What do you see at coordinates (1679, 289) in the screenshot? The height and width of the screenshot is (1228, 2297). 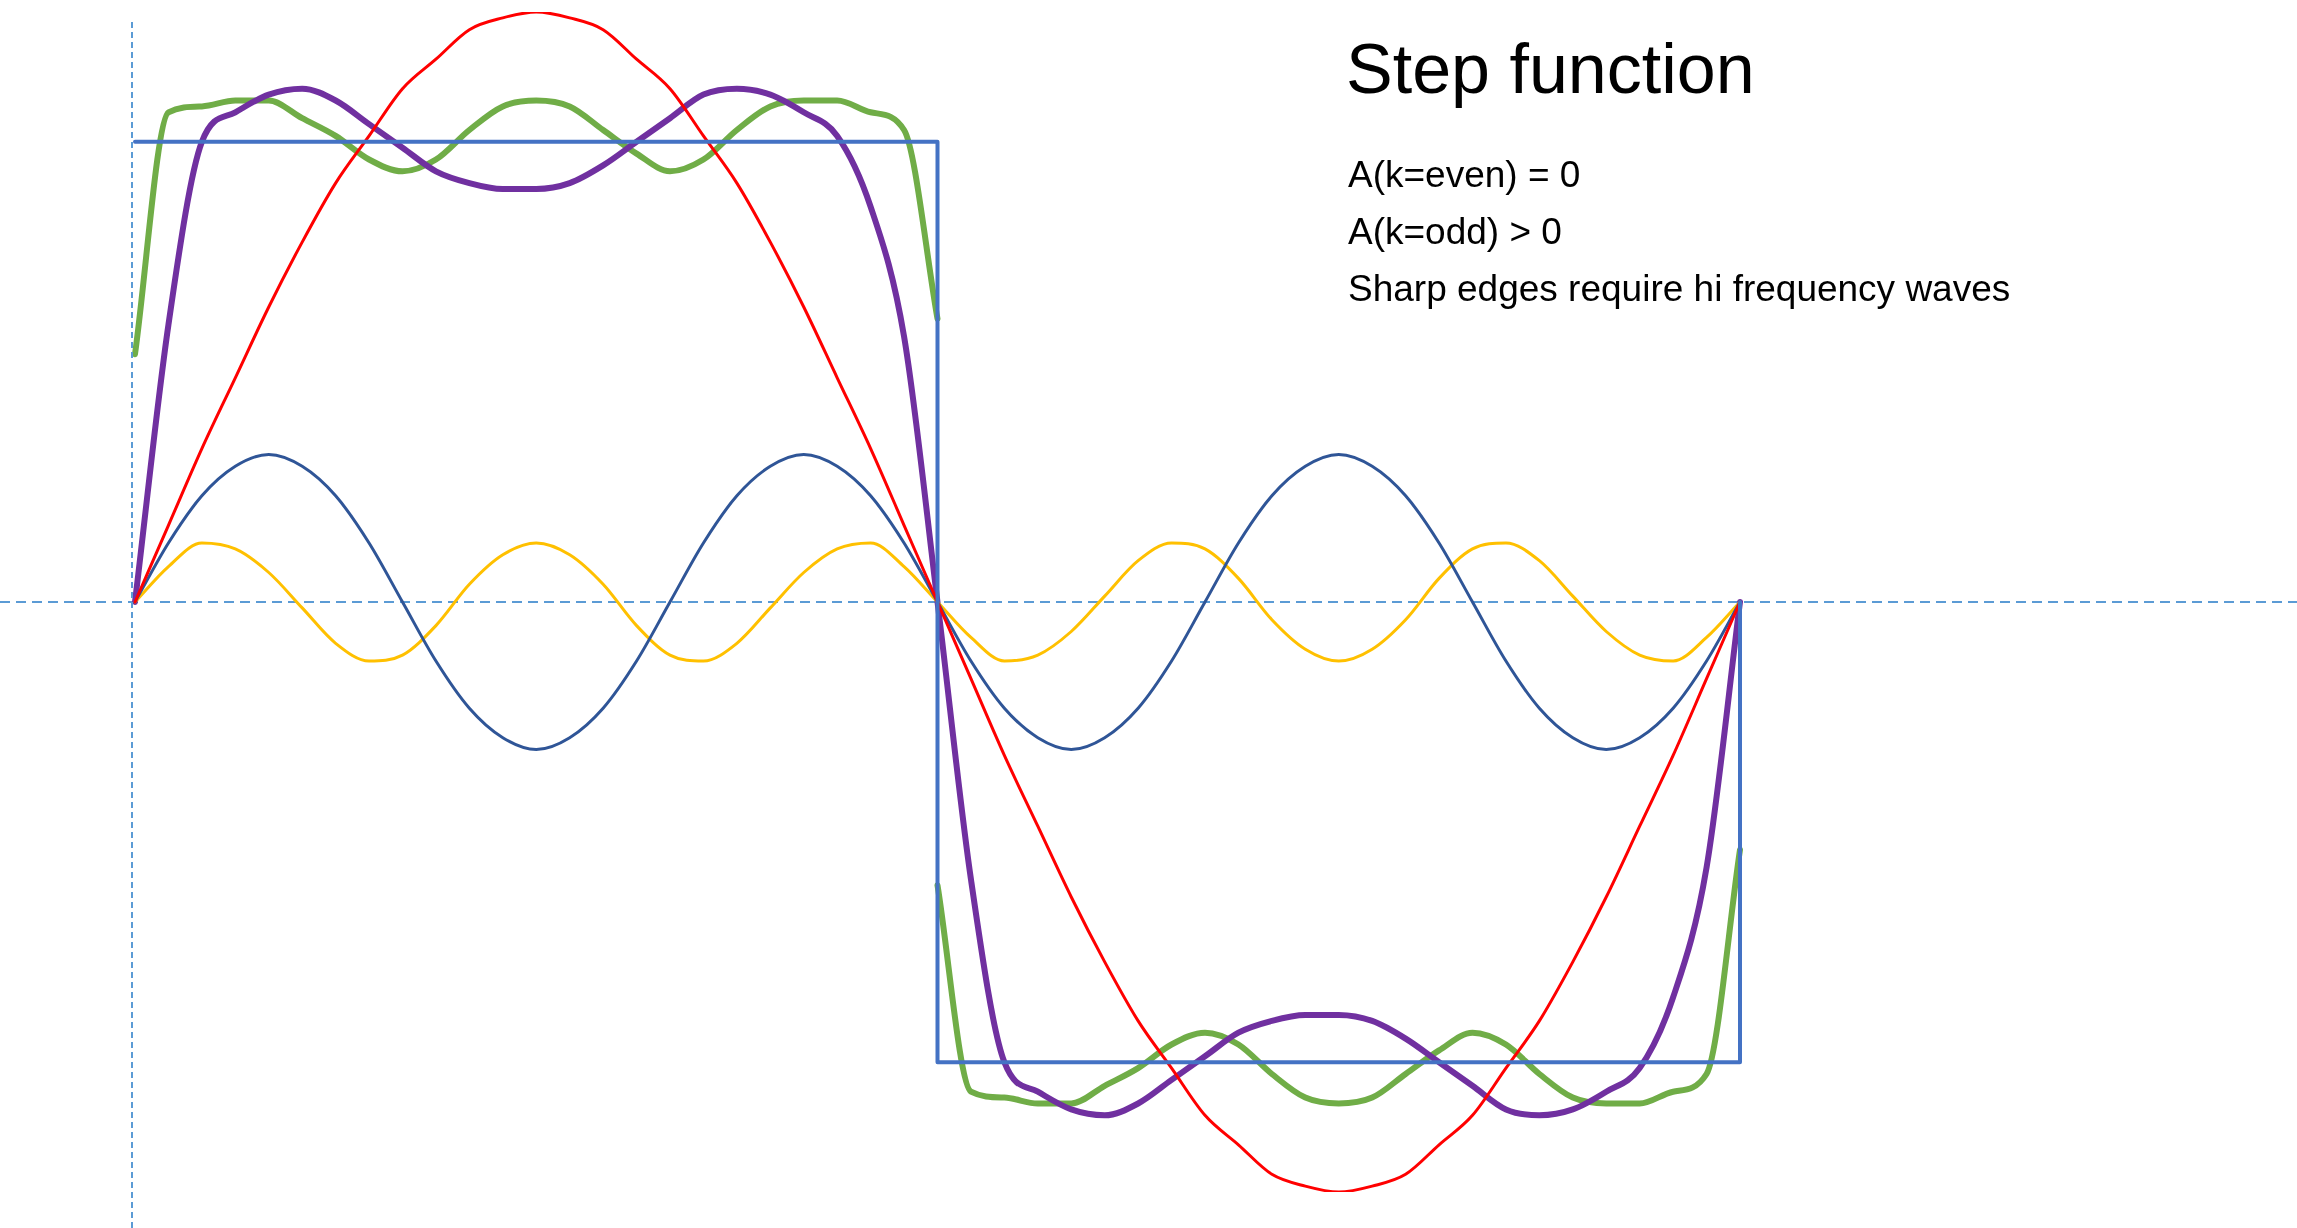 I see `annotation: Sharp edges require hi frequency waves` at bounding box center [1679, 289].